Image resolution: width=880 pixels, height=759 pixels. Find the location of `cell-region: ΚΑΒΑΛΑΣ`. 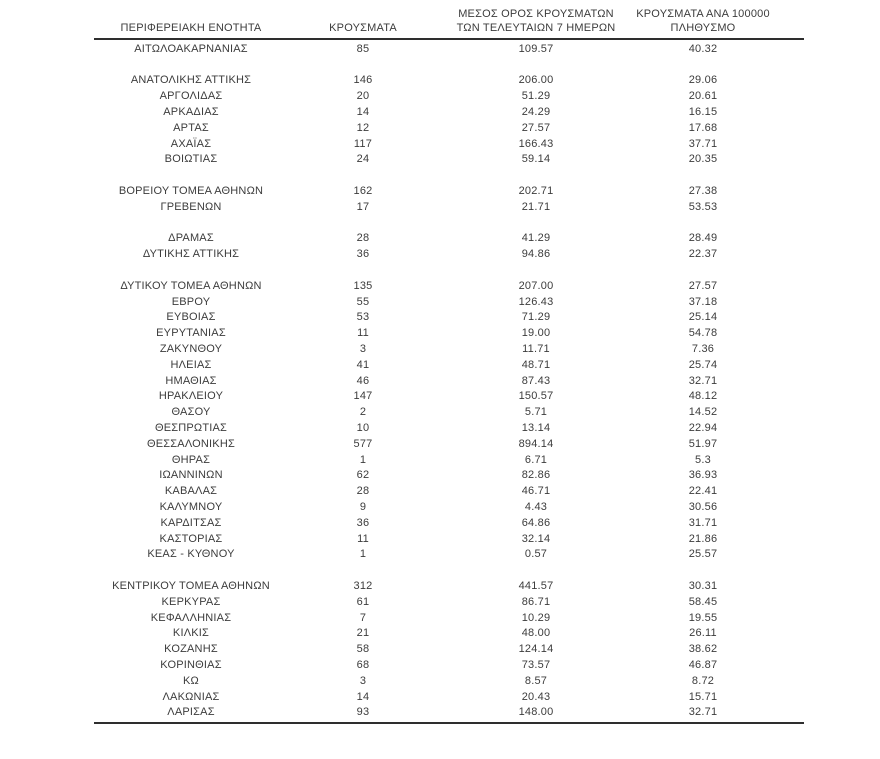

cell-region: ΚΑΒΑΛΑΣ is located at coordinates (191, 491).